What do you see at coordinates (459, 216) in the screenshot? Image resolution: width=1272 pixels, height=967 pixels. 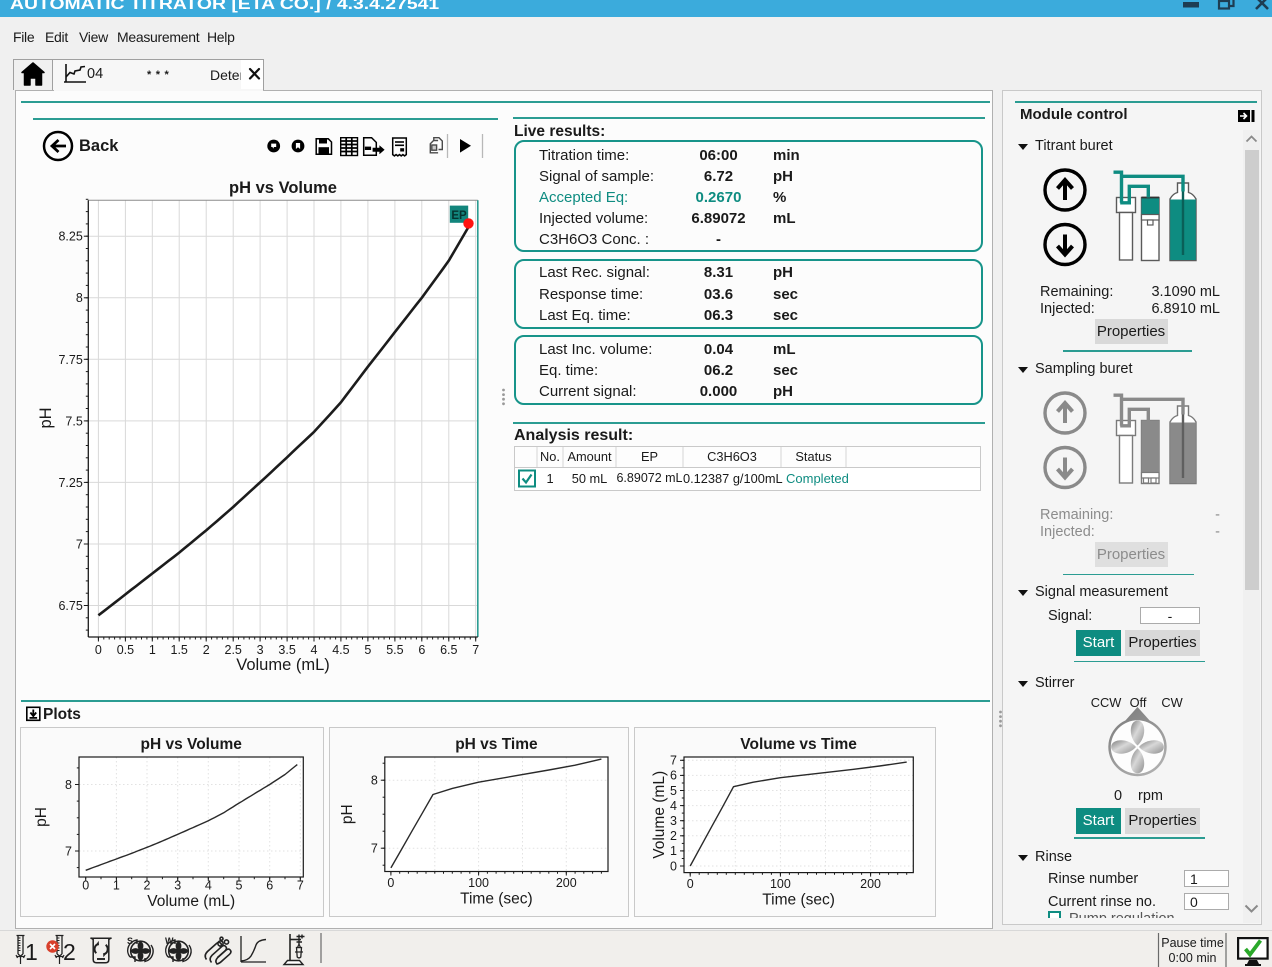 I see `svg-text: EP` at bounding box center [459, 216].